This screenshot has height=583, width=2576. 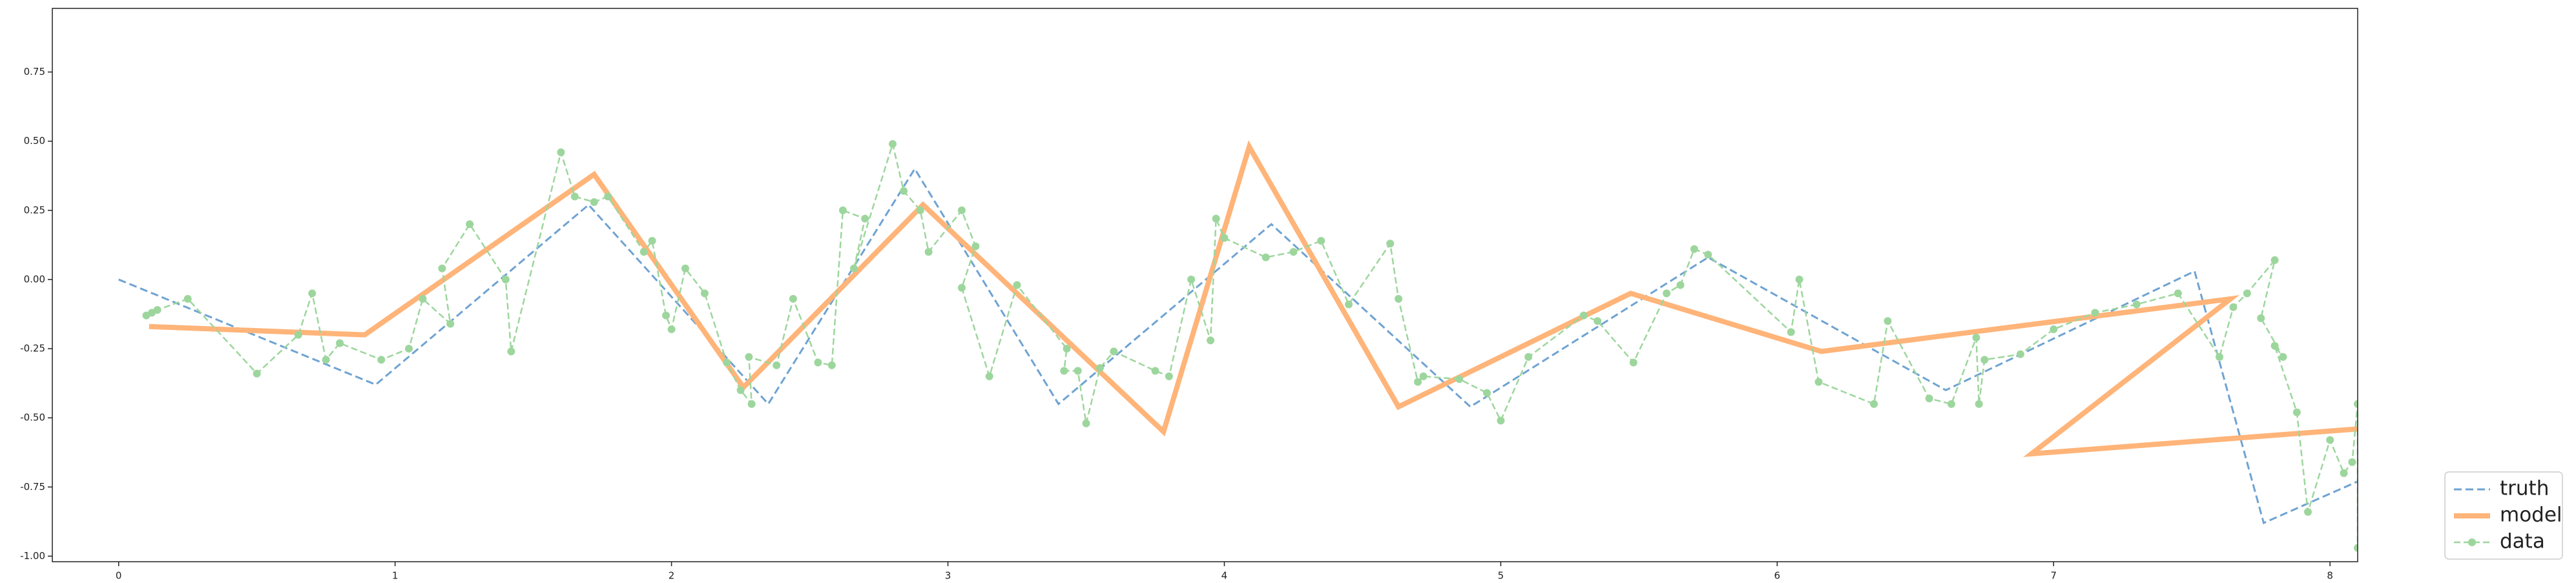 I want to click on y-tick-label: -1.00, so click(x=32, y=556).